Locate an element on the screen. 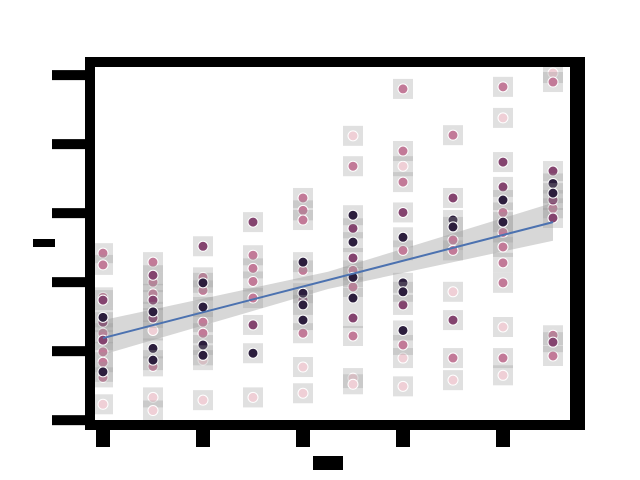 The height and width of the screenshot is (480, 640). plot-frame-right is located at coordinates (580, 243).